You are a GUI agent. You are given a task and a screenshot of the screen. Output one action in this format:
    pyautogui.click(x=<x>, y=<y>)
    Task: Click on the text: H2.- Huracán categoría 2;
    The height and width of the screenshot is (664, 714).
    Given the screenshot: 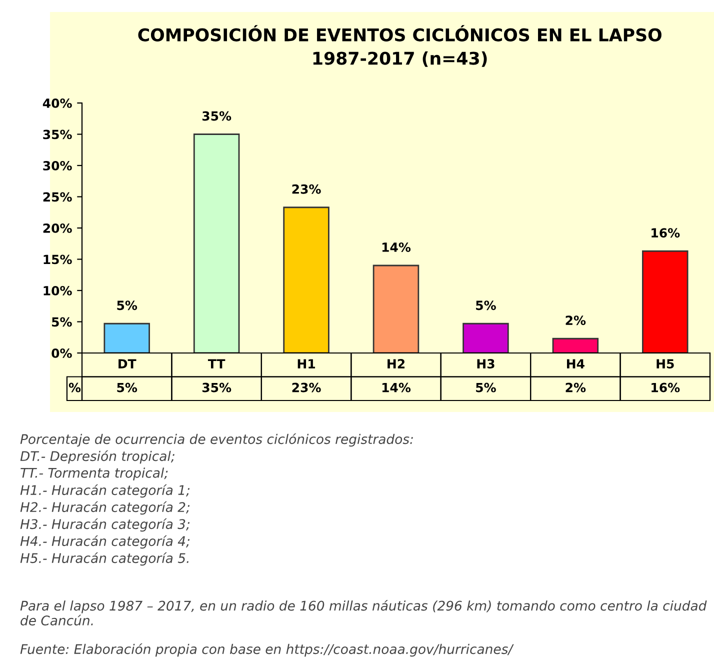 What is the action you would take?
    pyautogui.click(x=105, y=508)
    